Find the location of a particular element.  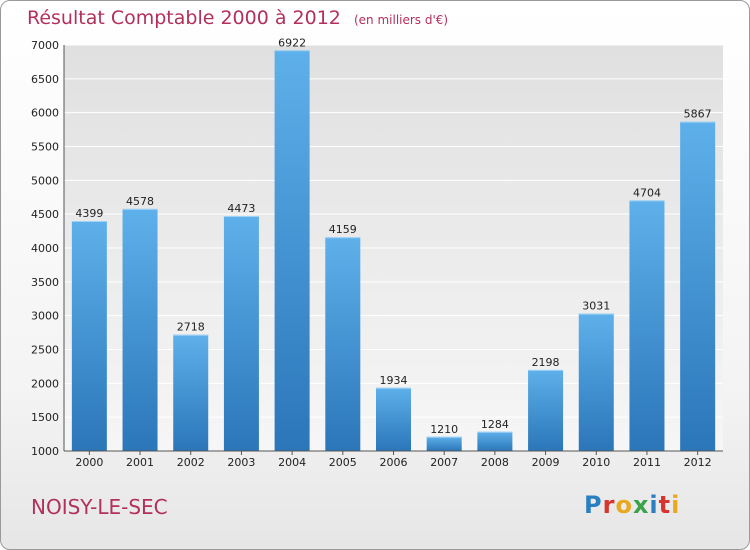

proxiti-logo: Proxiti is located at coordinates (632, 505).